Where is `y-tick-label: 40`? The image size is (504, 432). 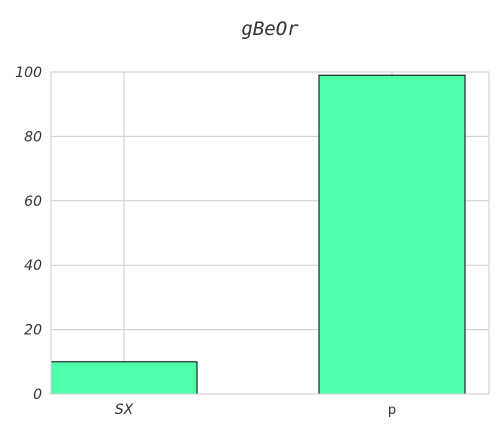 y-tick-label: 40 is located at coordinates (33, 266).